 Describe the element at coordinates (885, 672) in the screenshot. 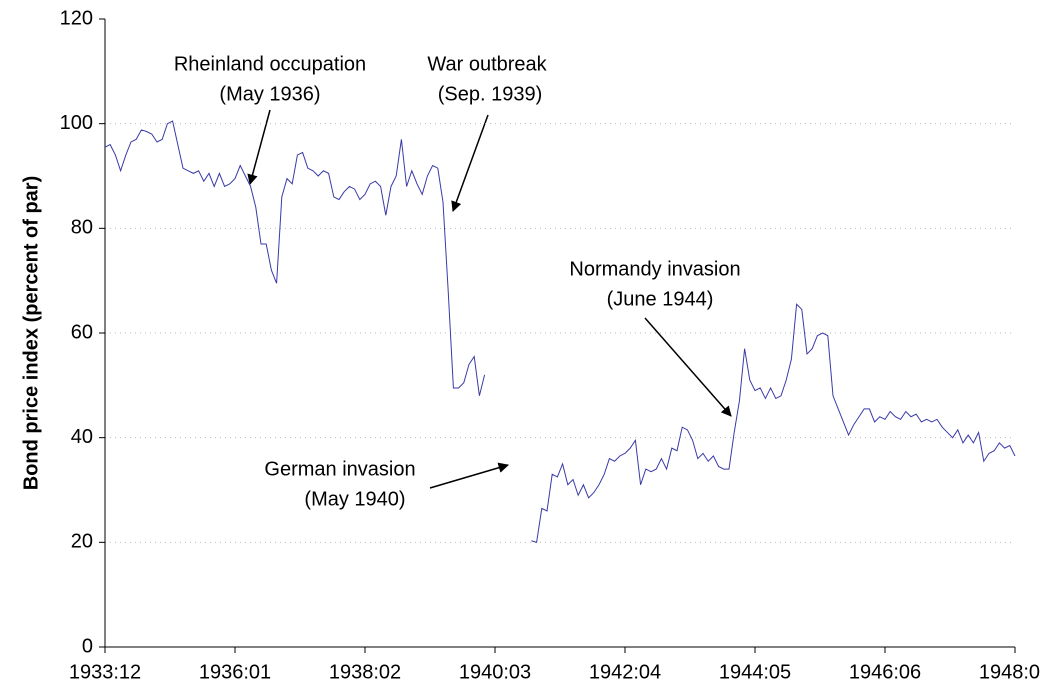

I see `x-tick-label: 1946:06` at that location.